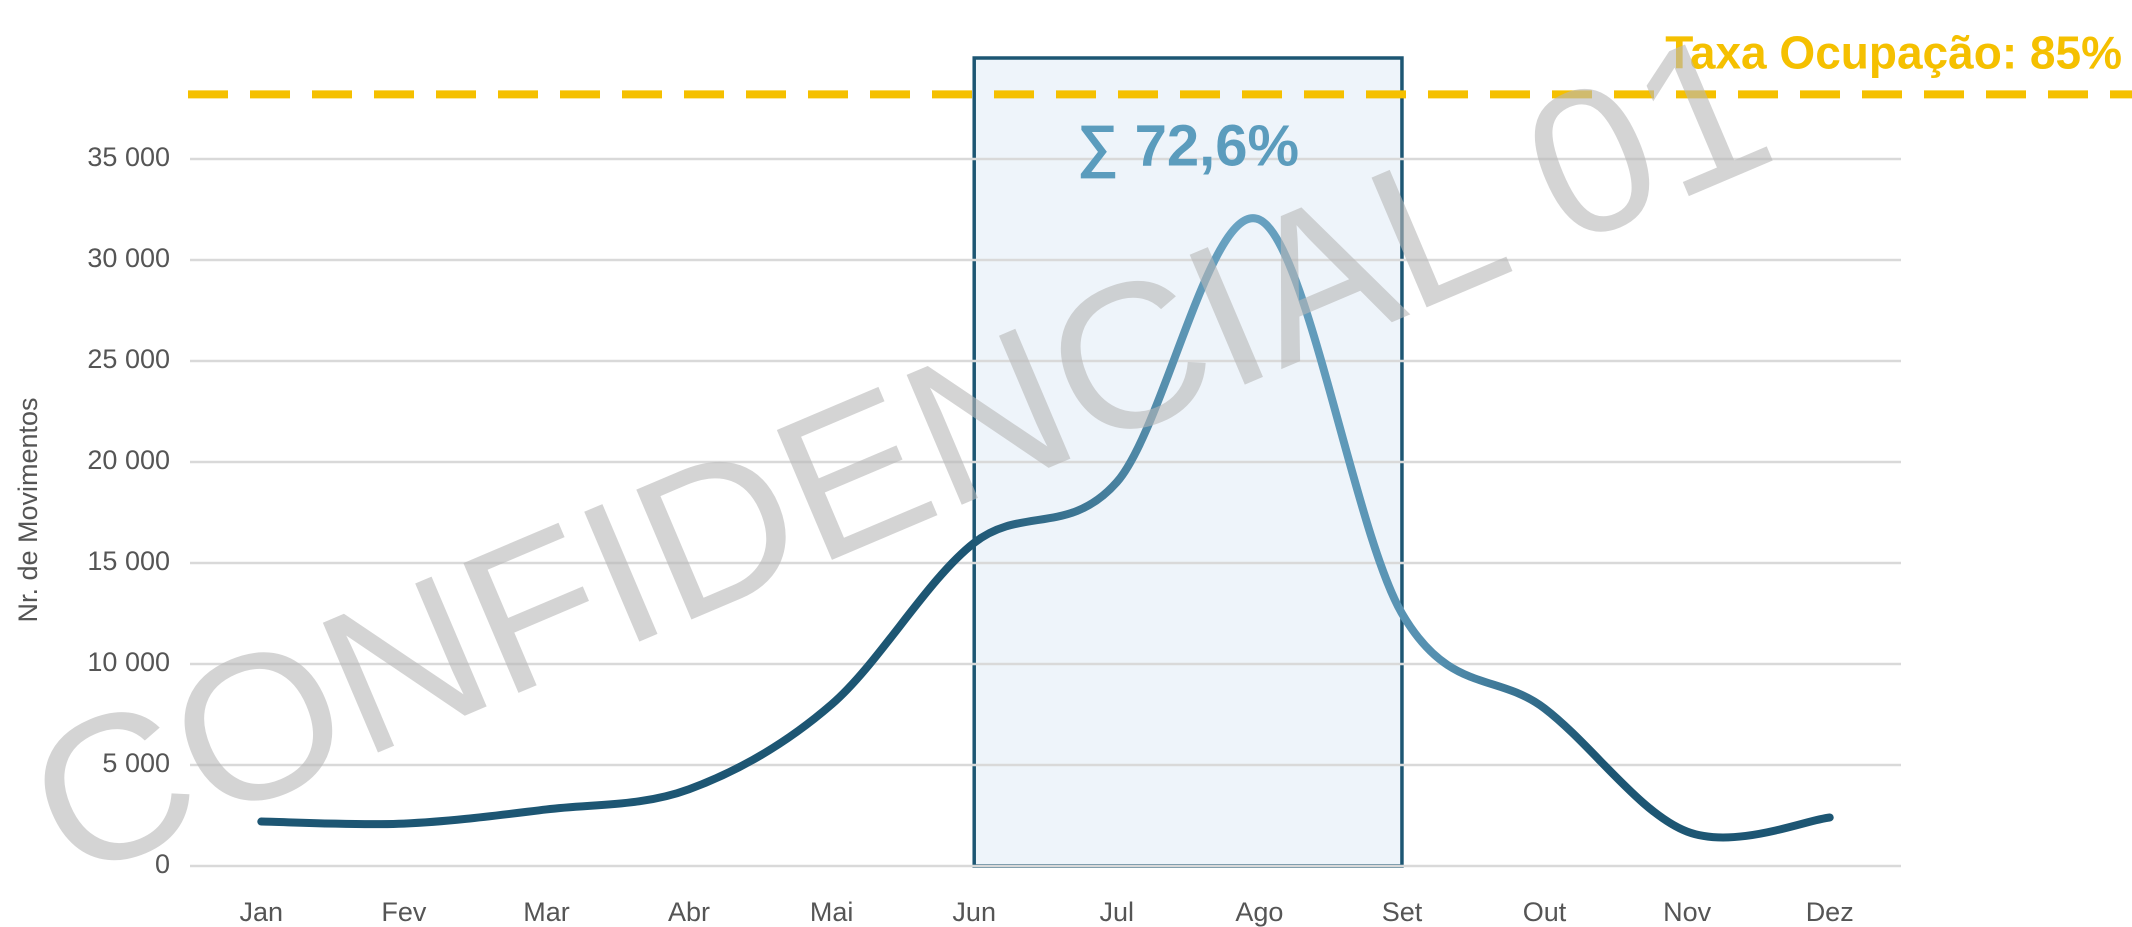 The height and width of the screenshot is (927, 2132). I want to click on y-tick-label: 0, so click(162, 864).